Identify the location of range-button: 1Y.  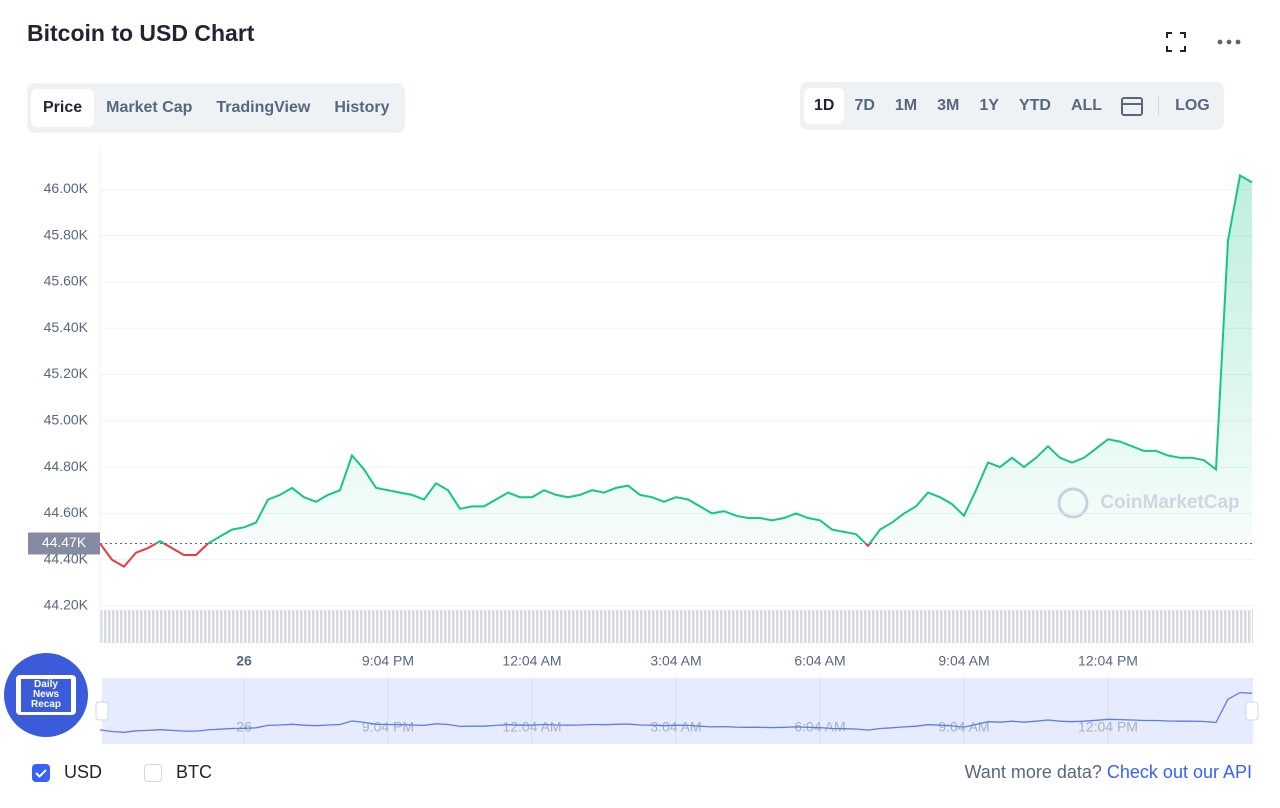
(989, 105).